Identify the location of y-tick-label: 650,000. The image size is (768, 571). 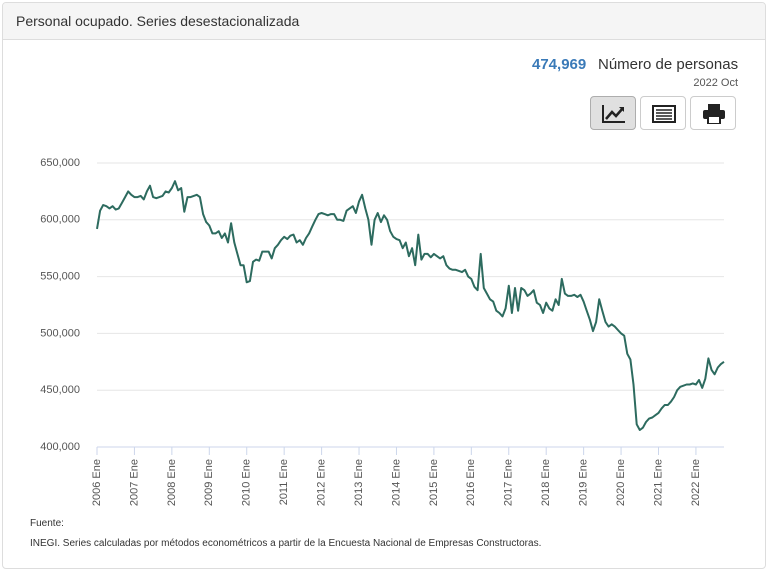
(60, 163).